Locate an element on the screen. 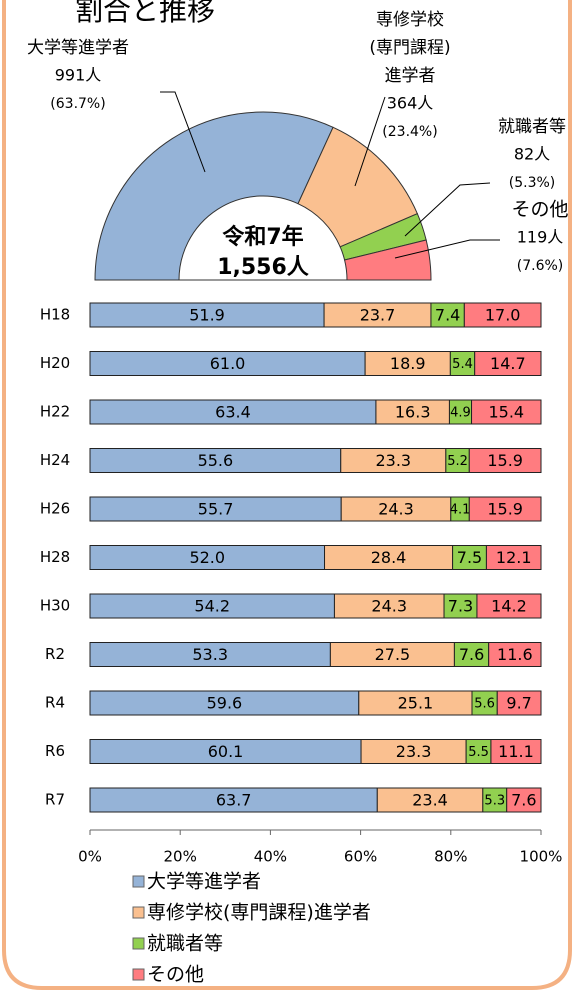 The image size is (588, 992). bar-value-label: 7.5 is located at coordinates (469, 557).